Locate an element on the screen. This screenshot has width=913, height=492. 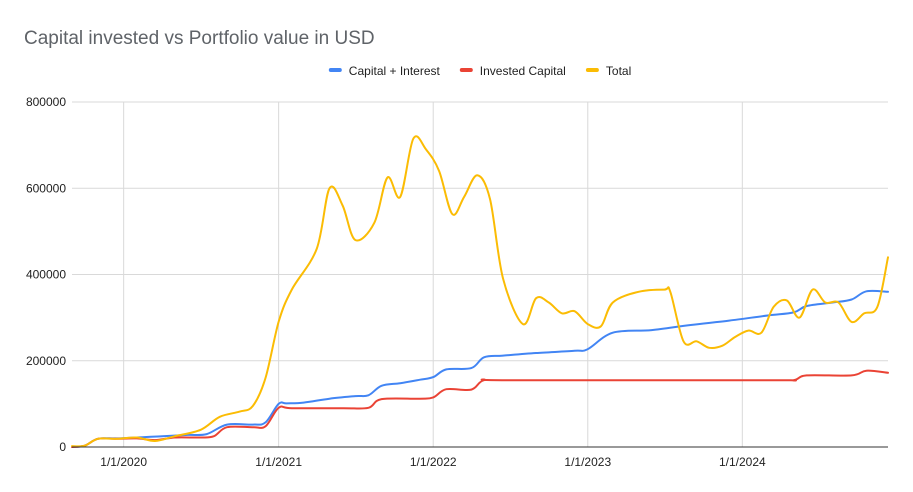
x-axis-ticks: 1/1/2020 1/1/2021 1/1/2022 1/1/2023 1/1/2024 is located at coordinates (433, 462).